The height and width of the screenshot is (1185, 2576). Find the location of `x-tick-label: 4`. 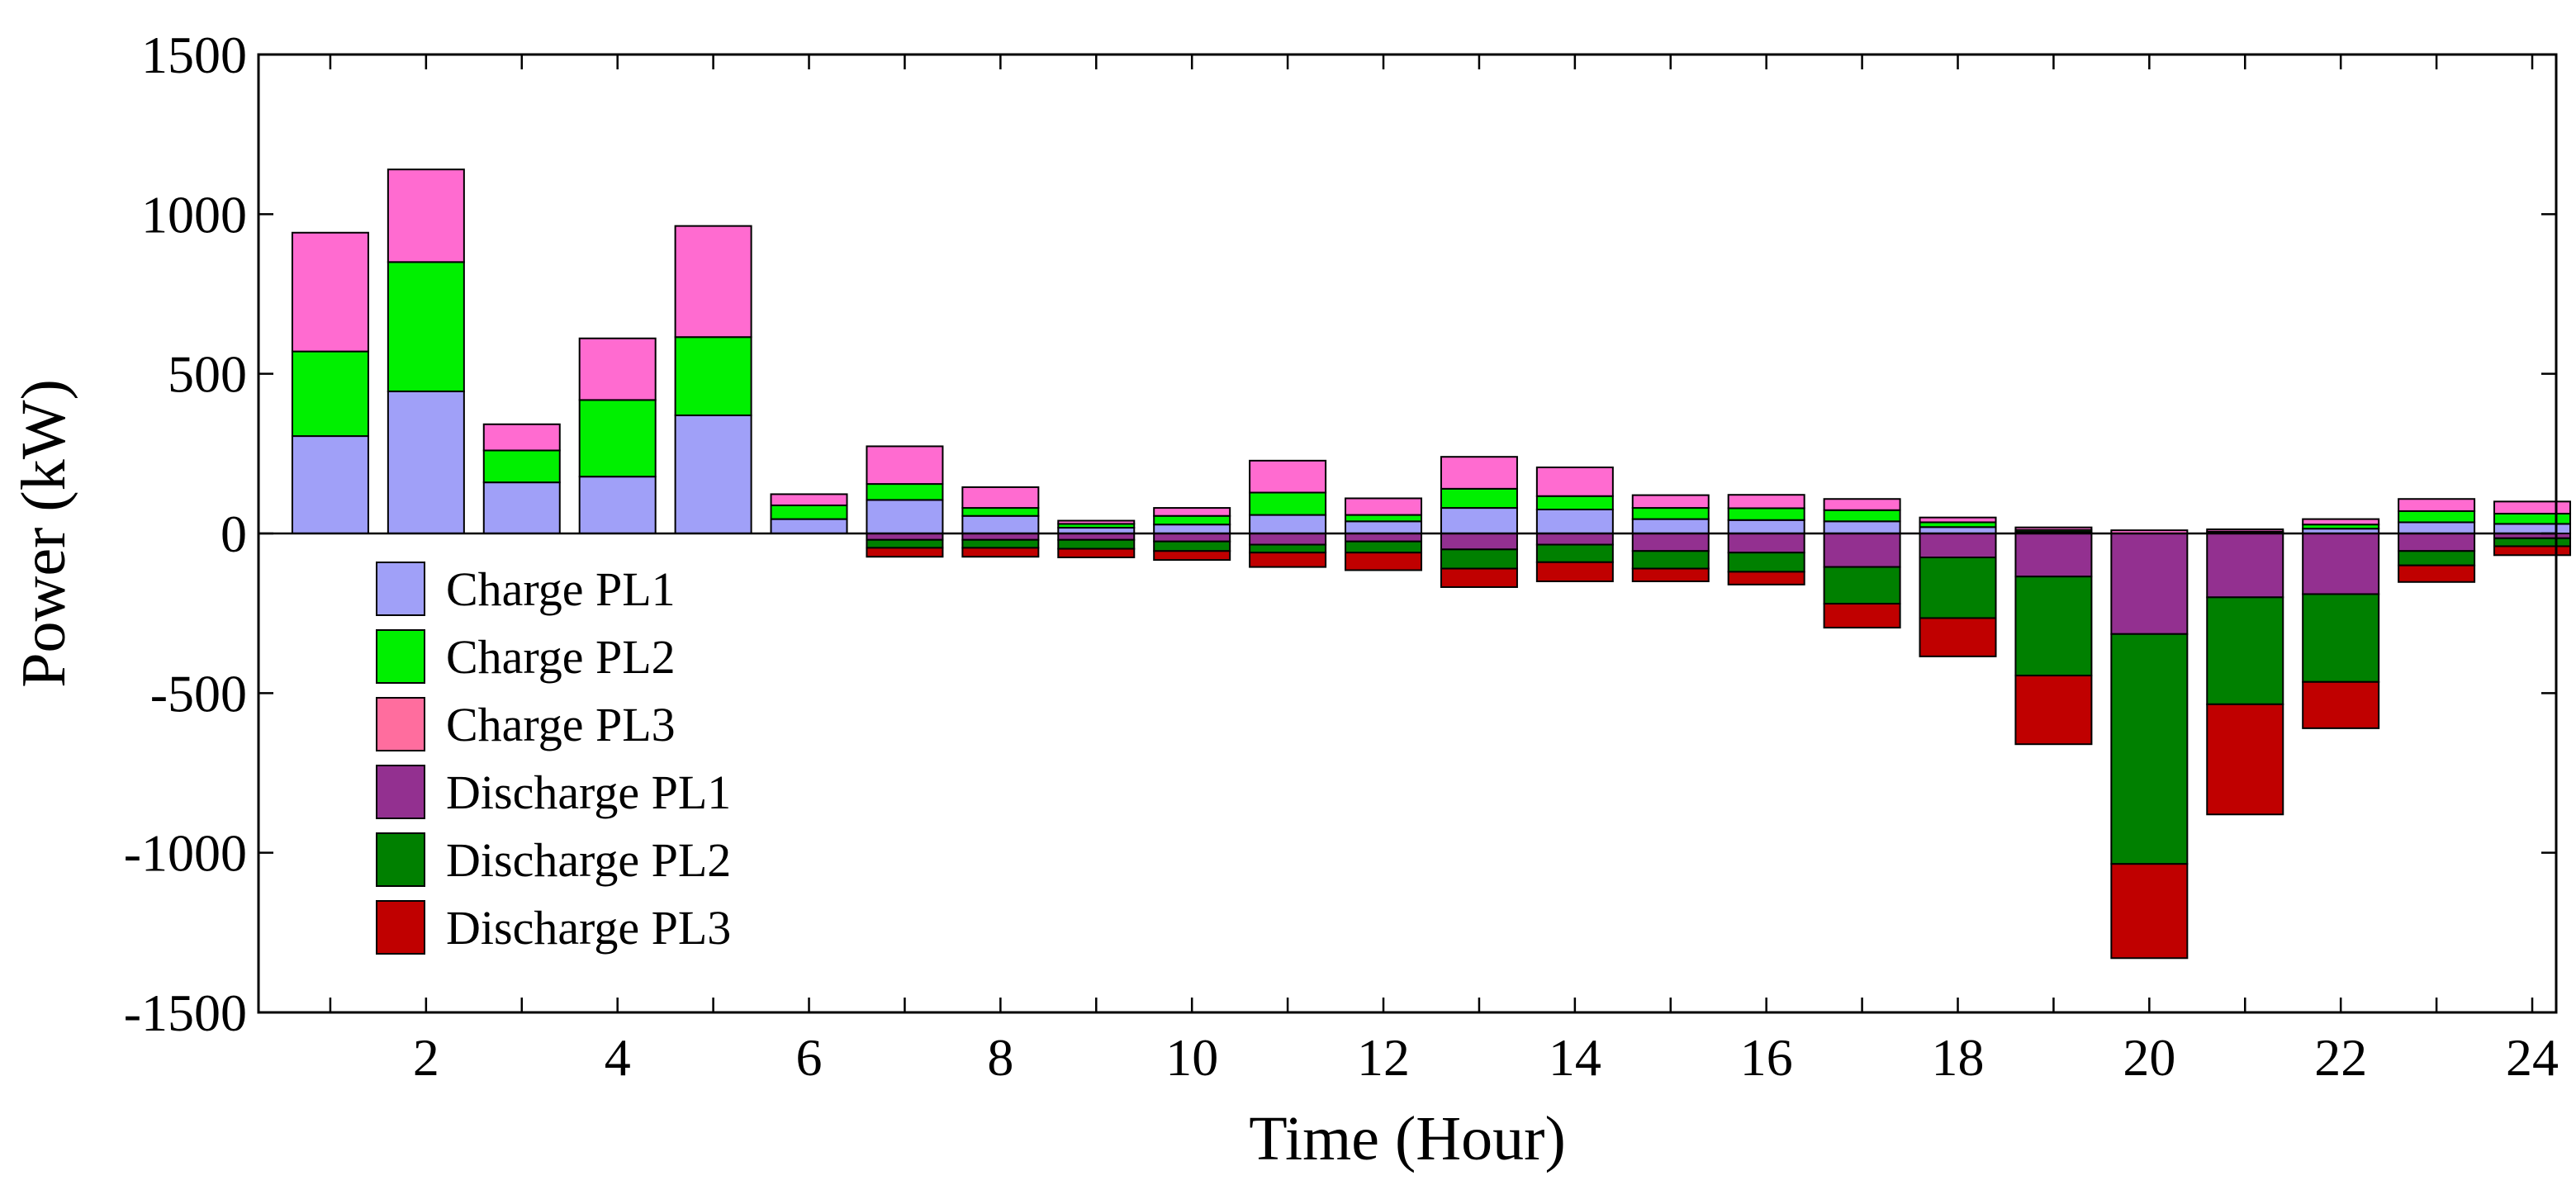

x-tick-label: 4 is located at coordinates (618, 1057).